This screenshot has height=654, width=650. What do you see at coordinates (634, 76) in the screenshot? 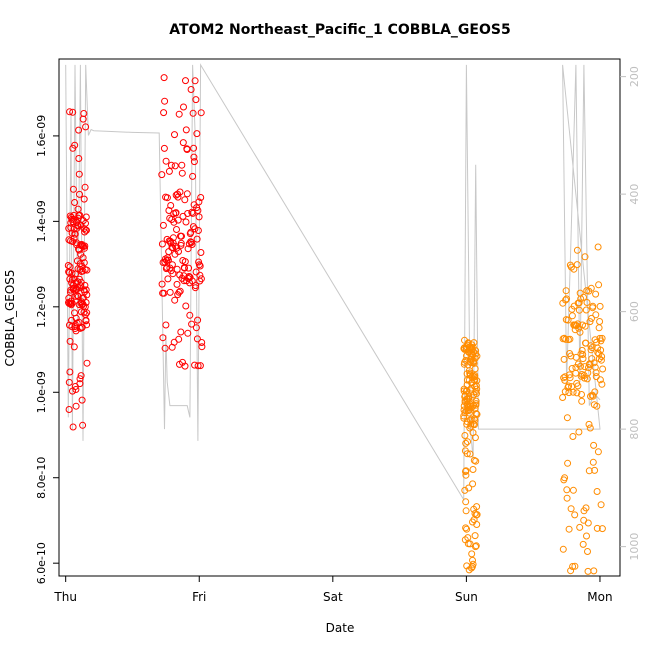
I see `y2-tick-label-200: 200` at bounding box center [634, 76].